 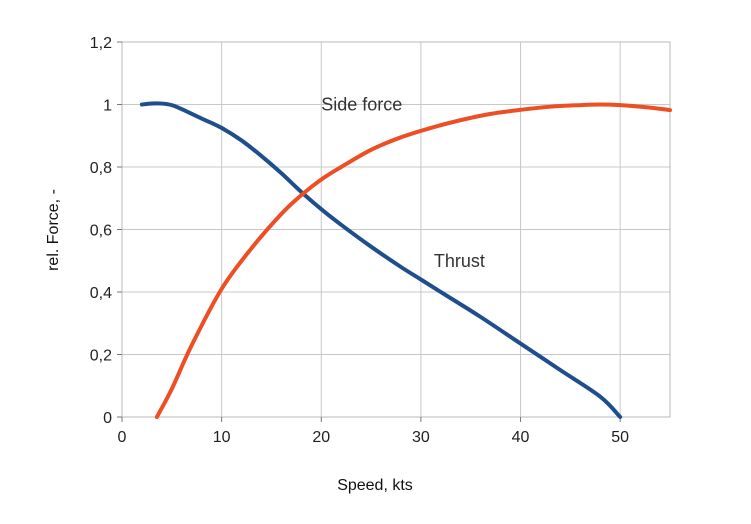 What do you see at coordinates (620, 437) in the screenshot?
I see `x-tick-label: 50` at bounding box center [620, 437].